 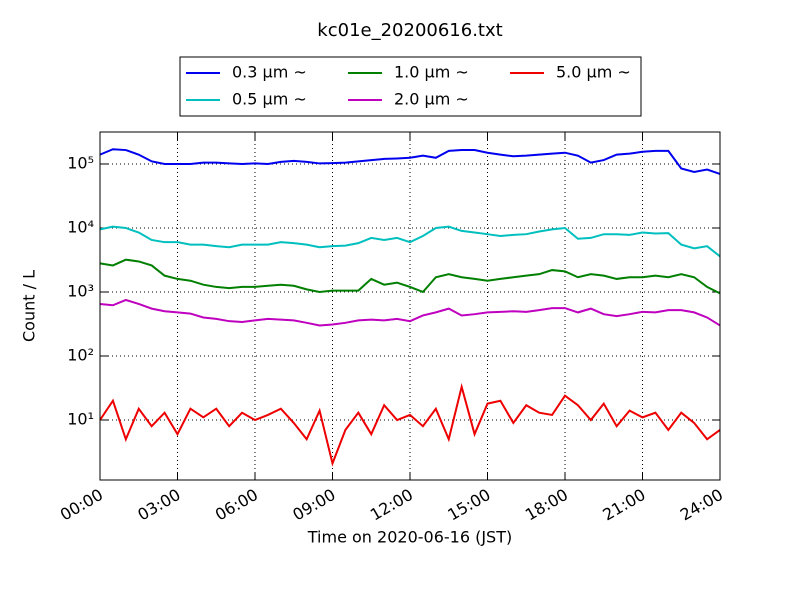 I want to click on y-tick-label: 10¹, so click(x=80, y=419).